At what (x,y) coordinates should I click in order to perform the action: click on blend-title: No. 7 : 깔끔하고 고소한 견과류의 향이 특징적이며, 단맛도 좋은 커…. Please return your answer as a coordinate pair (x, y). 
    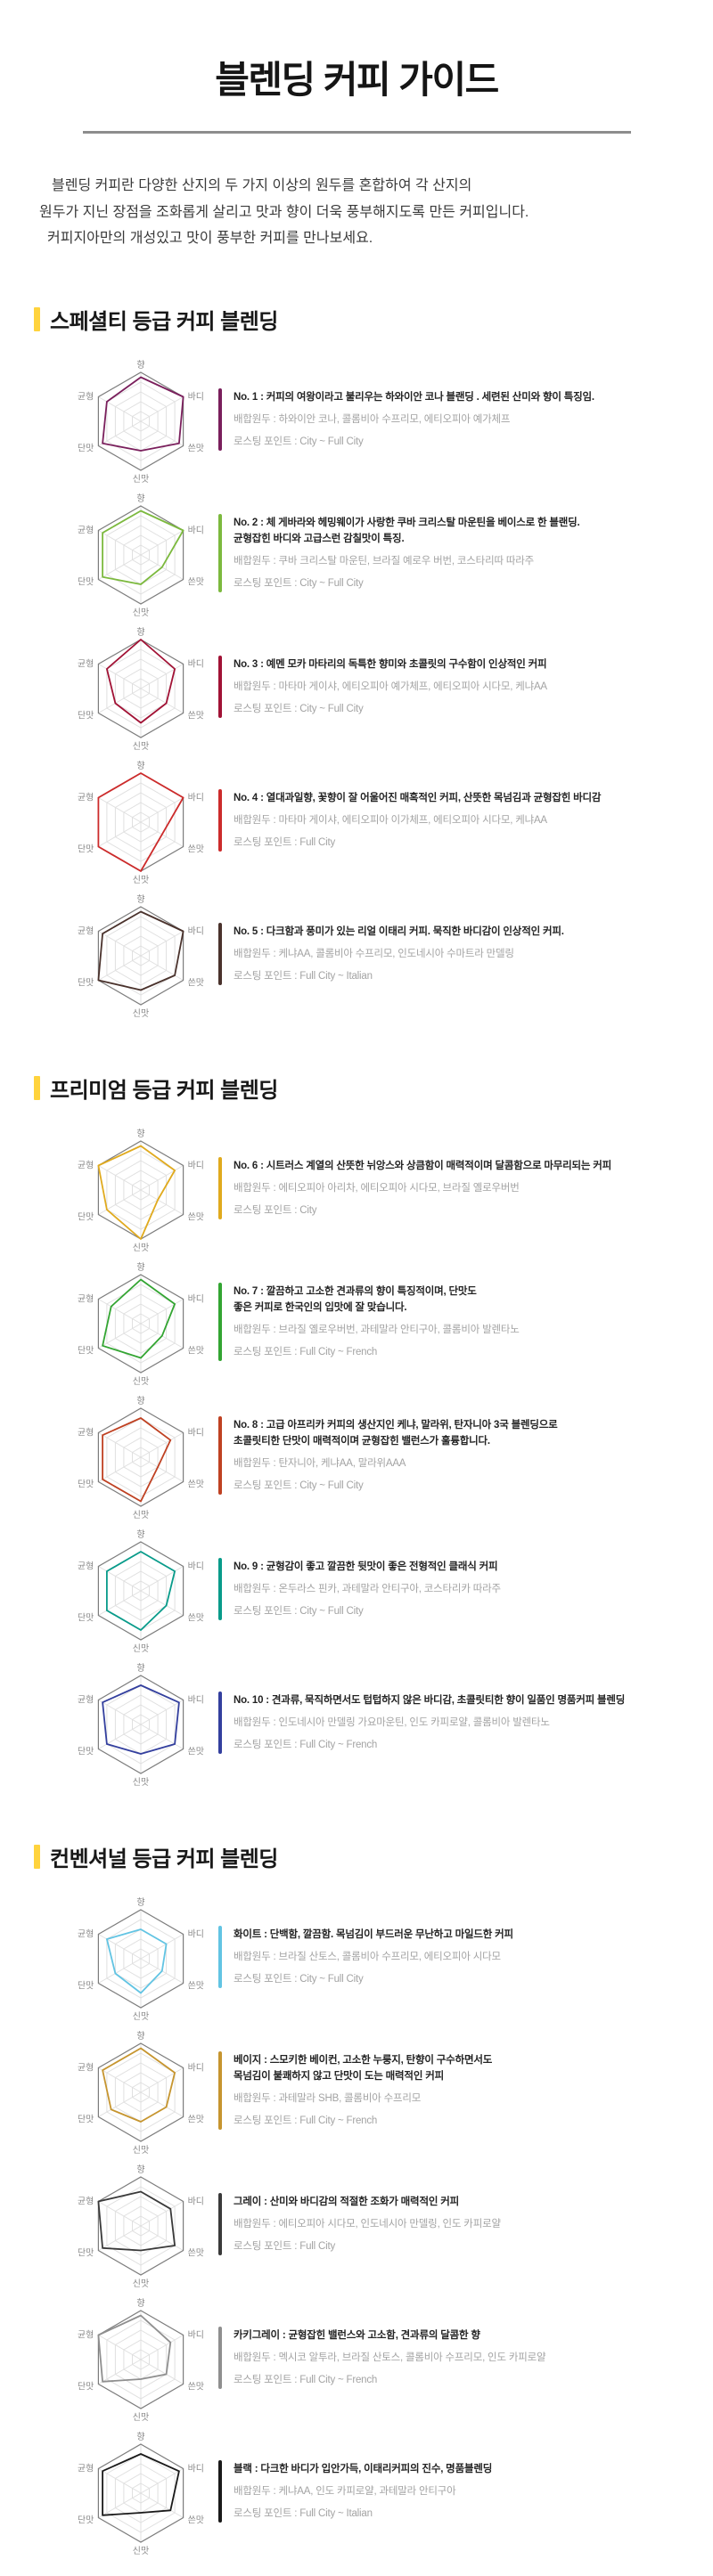
    Looking at the image, I should click on (355, 1299).